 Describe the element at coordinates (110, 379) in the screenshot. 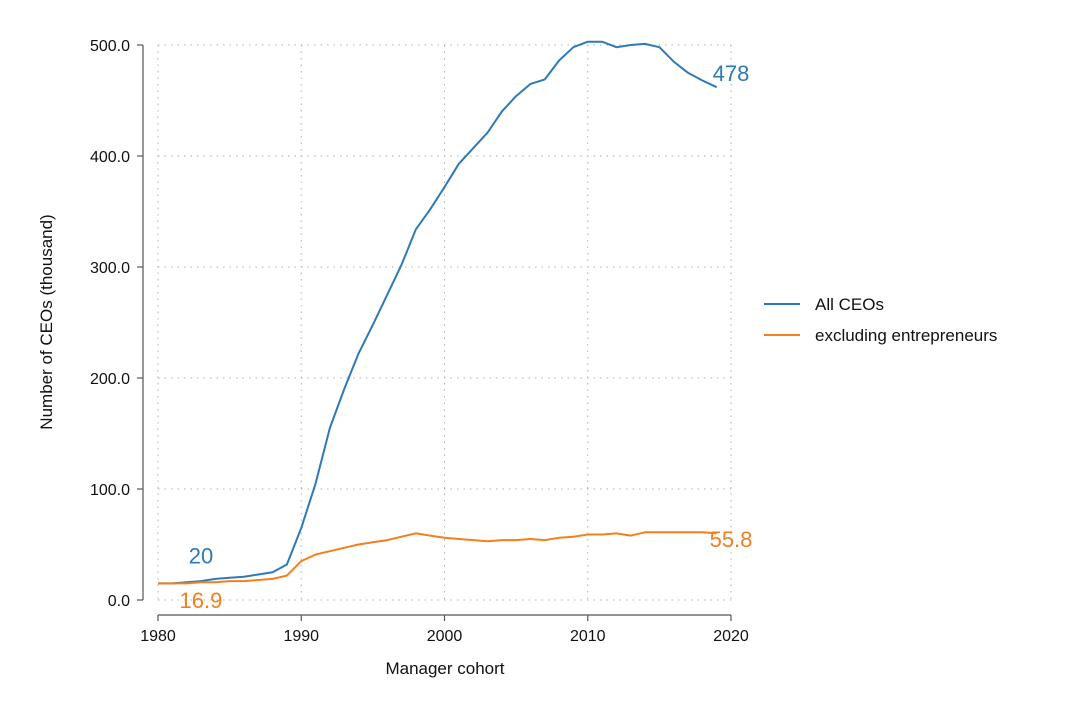

I see `y-tick-label: 200.0` at that location.